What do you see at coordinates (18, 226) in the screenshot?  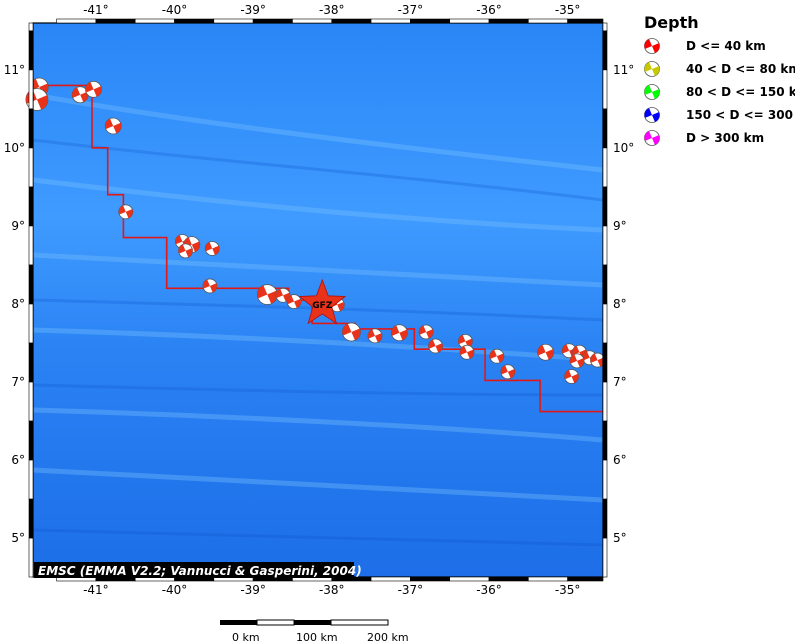 I see `y-tick-label-left: 9°` at bounding box center [18, 226].